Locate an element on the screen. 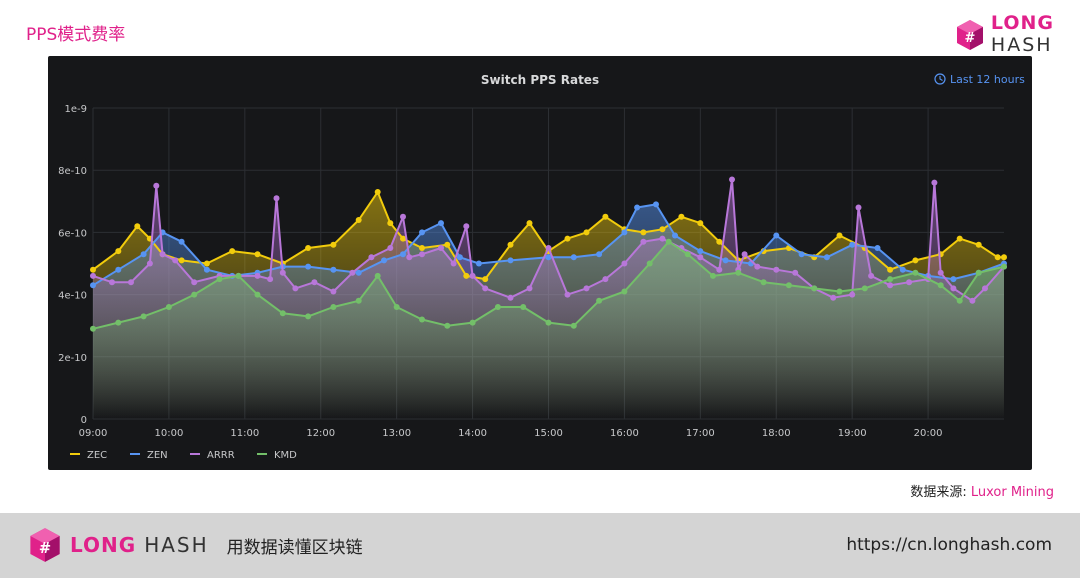 Image resolution: width=1080 pixels, height=578 pixels. source-name: Luxor Mining is located at coordinates (1012, 492).